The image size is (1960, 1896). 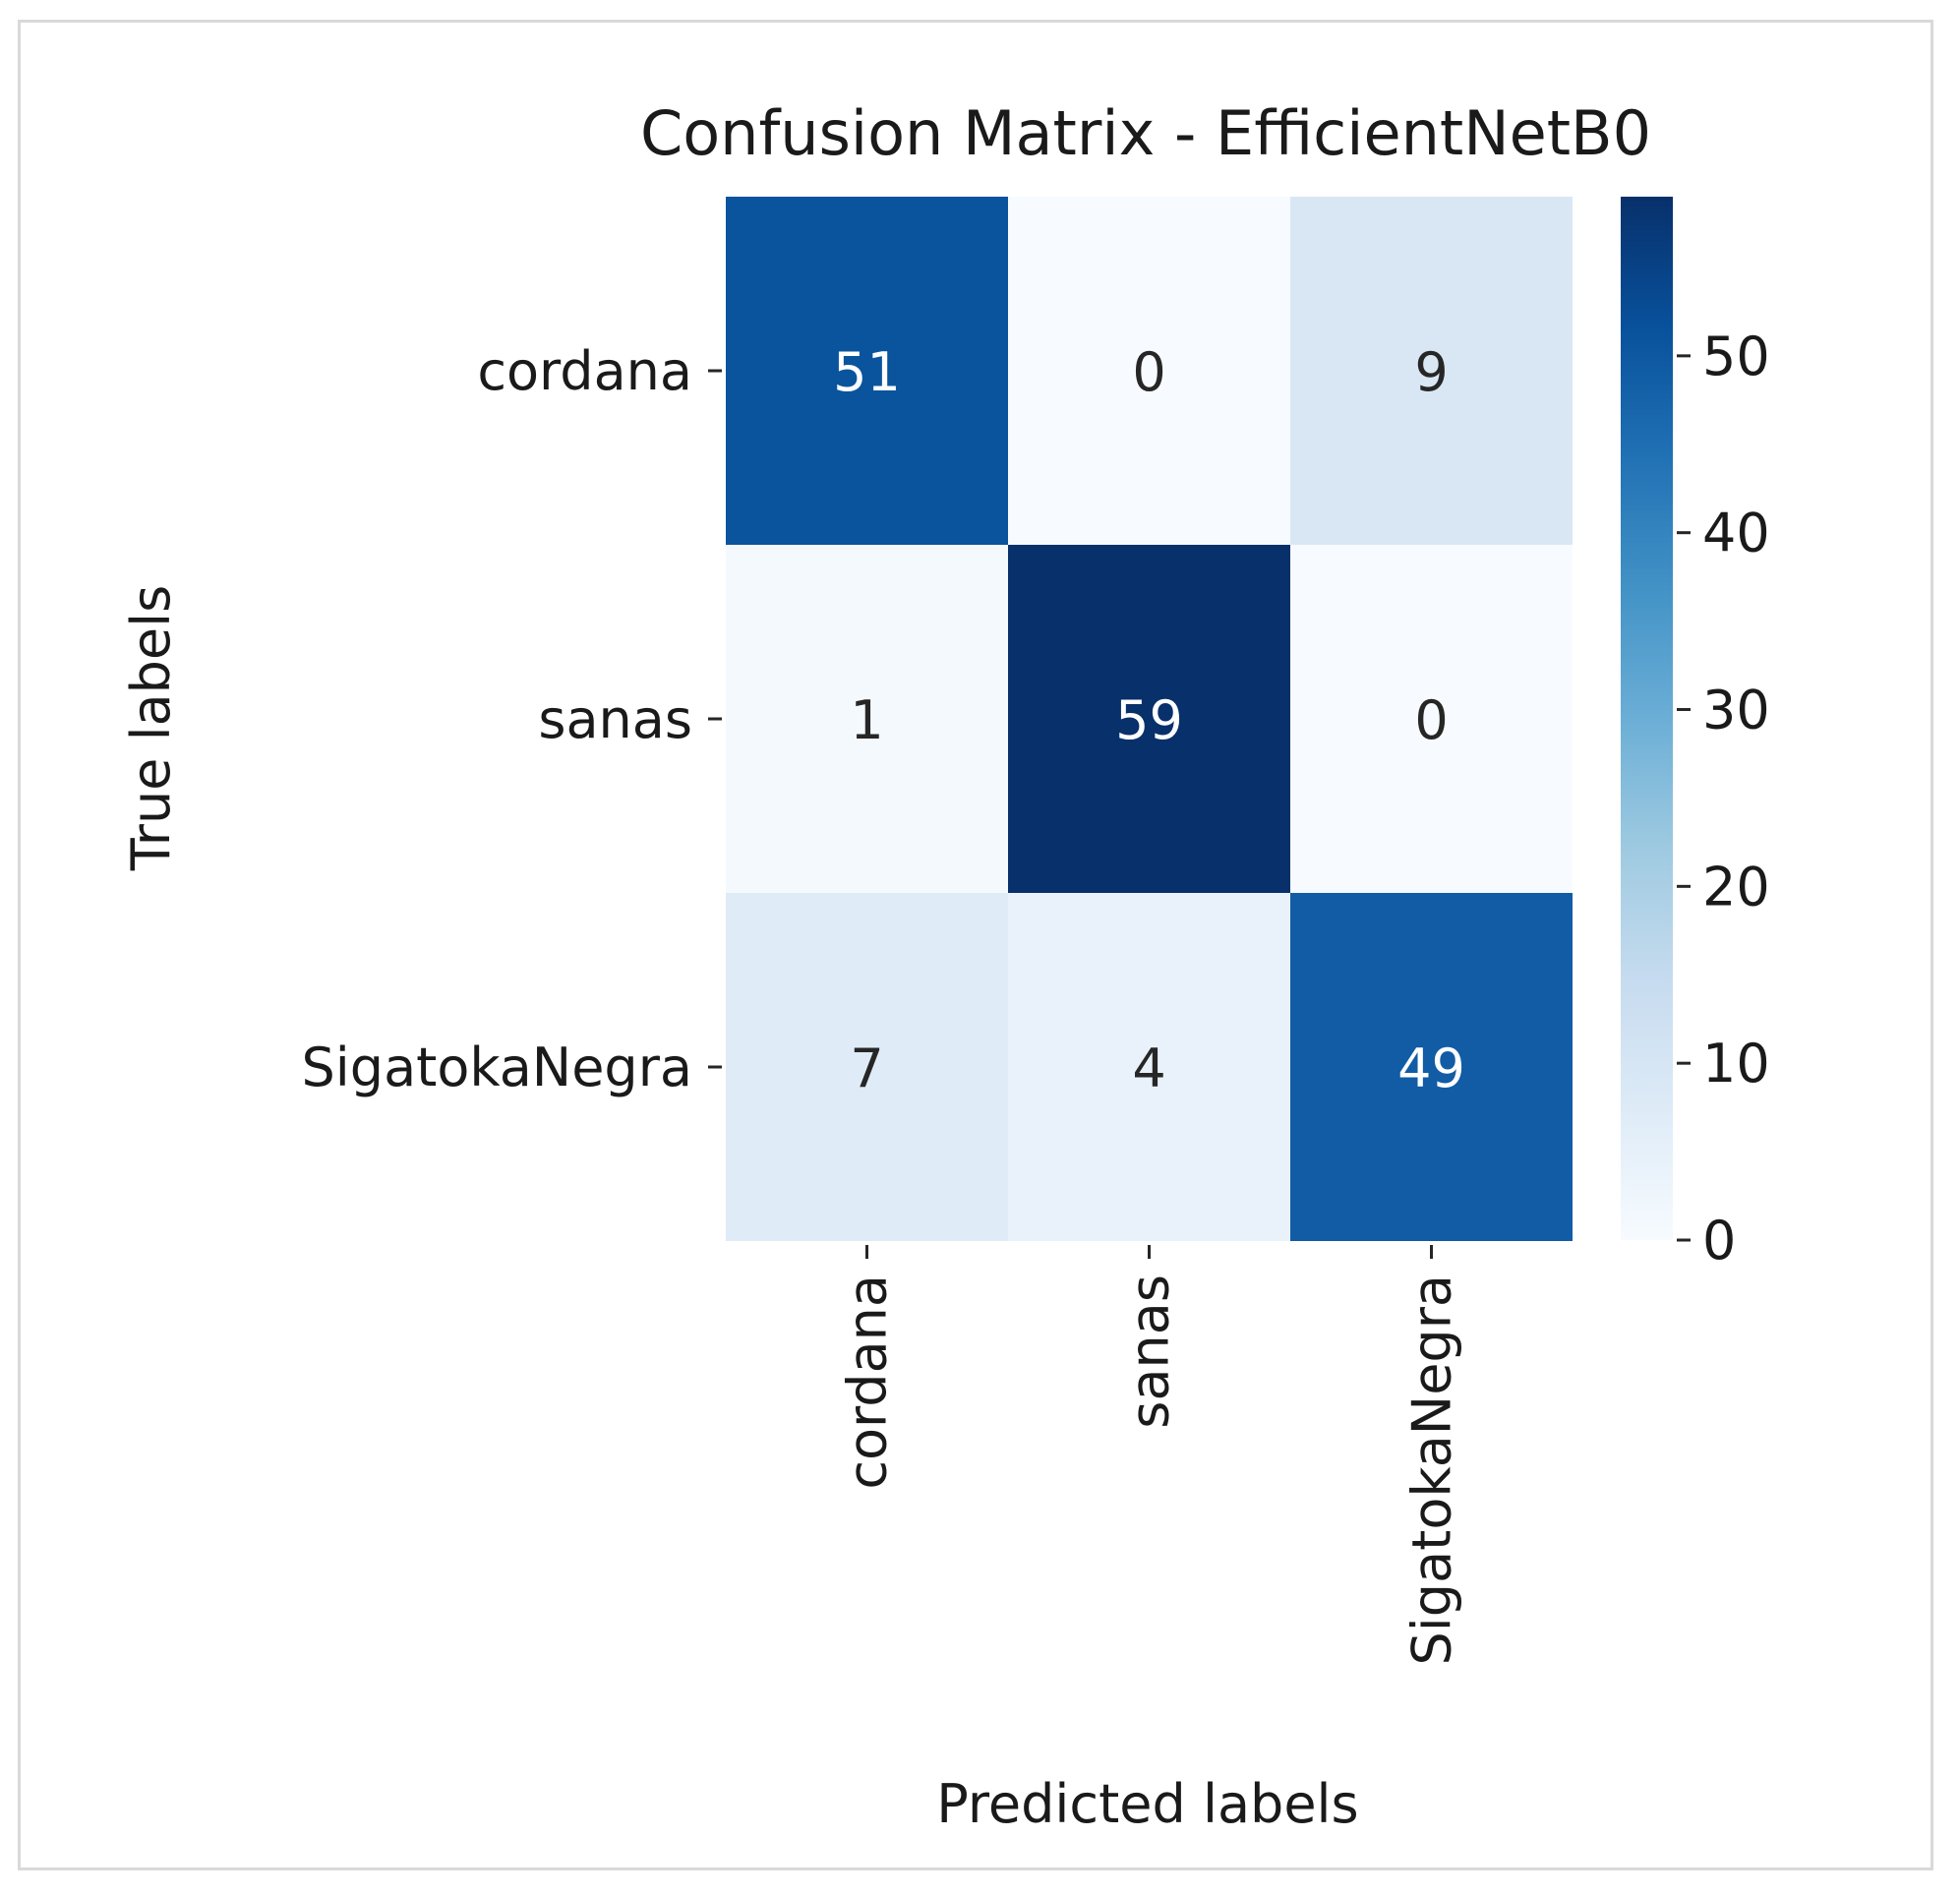 What do you see at coordinates (1432, 1469) in the screenshot?
I see `x-tick-label: SigatokaNegra` at bounding box center [1432, 1469].